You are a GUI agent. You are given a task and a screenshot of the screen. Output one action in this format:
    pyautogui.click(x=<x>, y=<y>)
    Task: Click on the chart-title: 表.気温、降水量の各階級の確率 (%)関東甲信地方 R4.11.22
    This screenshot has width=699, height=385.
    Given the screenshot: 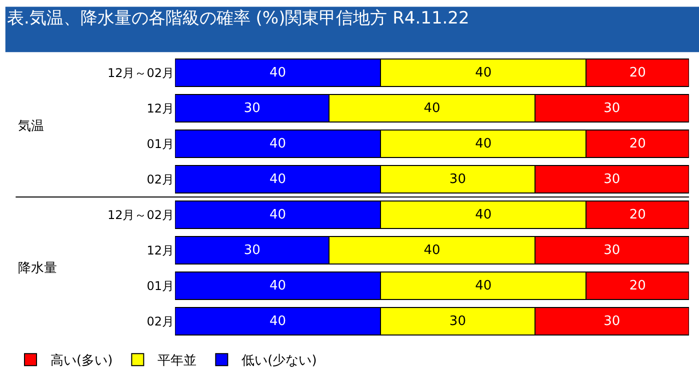 What is the action you would take?
    pyautogui.click(x=238, y=18)
    